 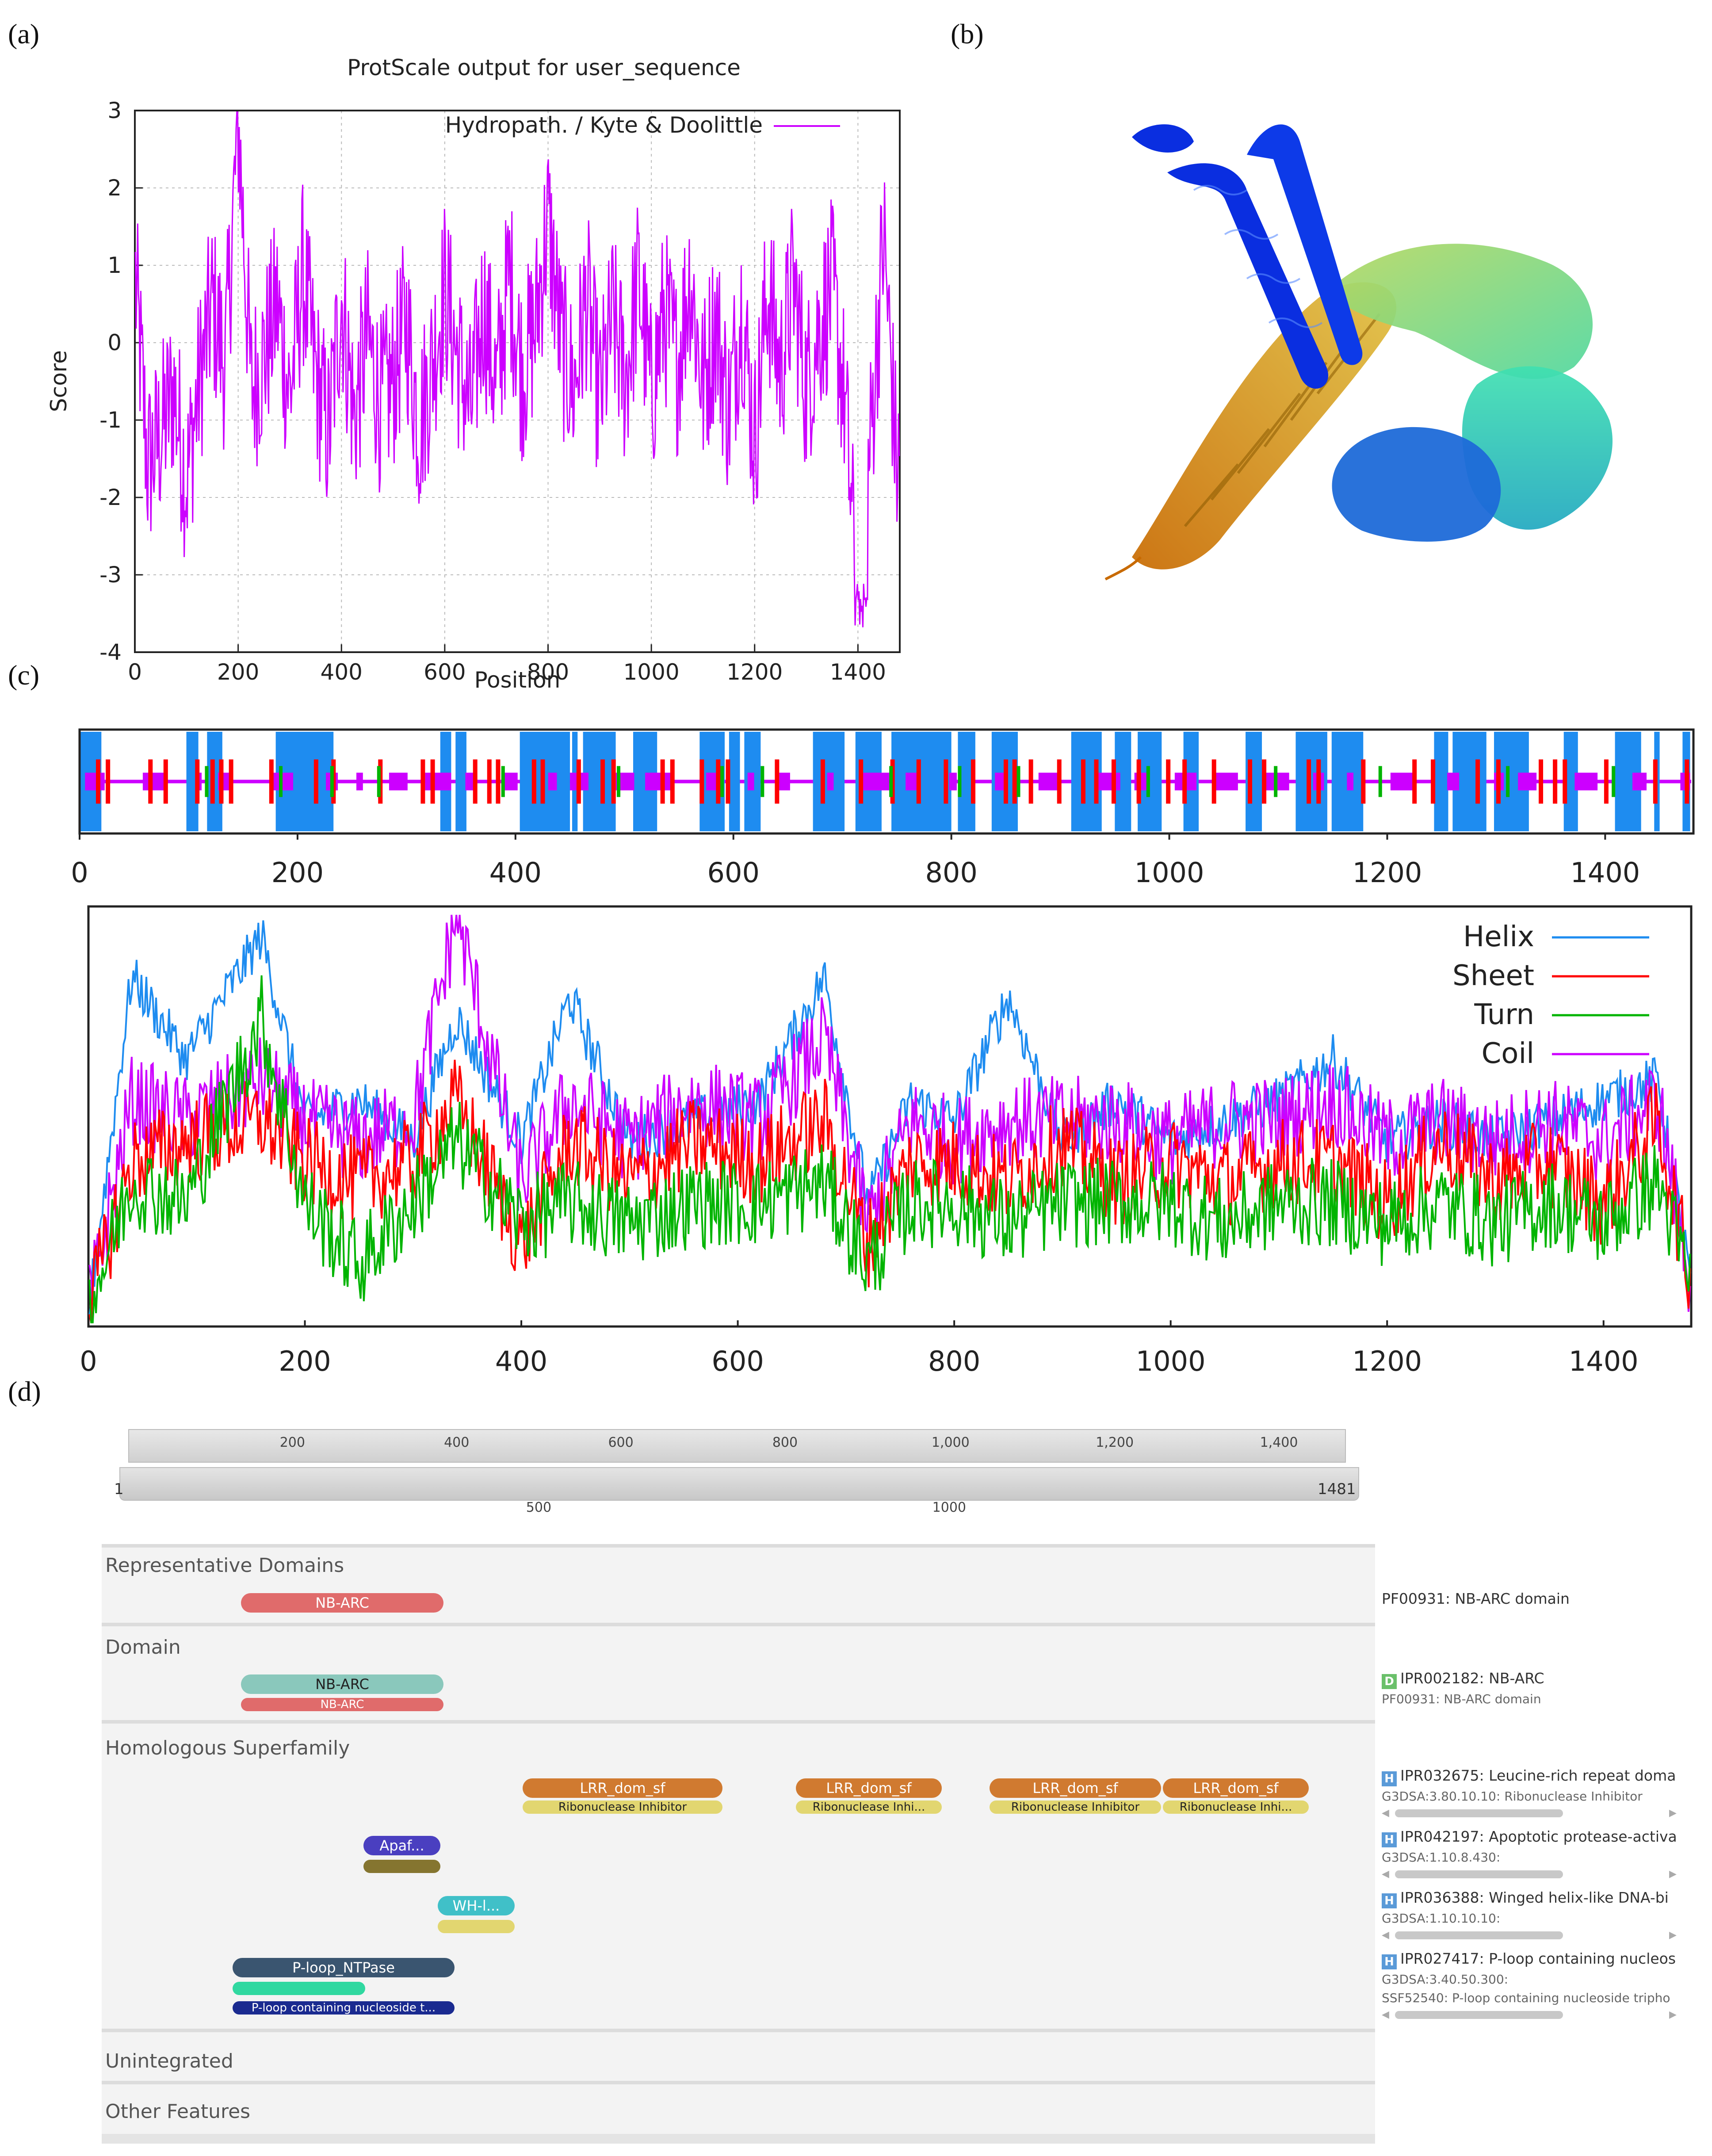 I want to click on profile-tick-label: 1000, so click(x=1171, y=1361).